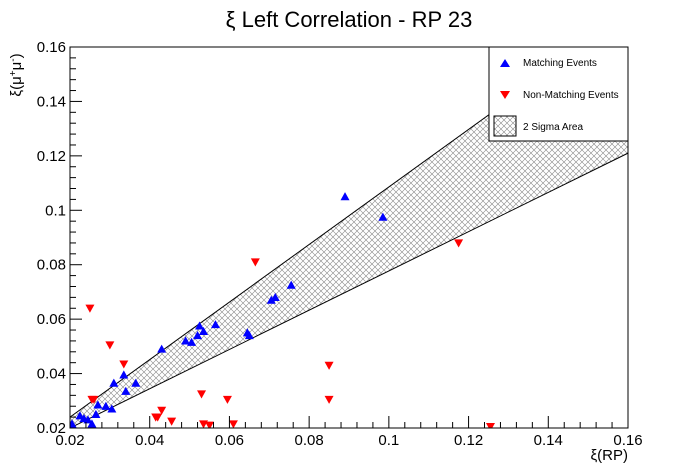 The height and width of the screenshot is (476, 698). Describe the element at coordinates (505, 95) in the screenshot. I see `legend-marker-nonmatching` at that location.